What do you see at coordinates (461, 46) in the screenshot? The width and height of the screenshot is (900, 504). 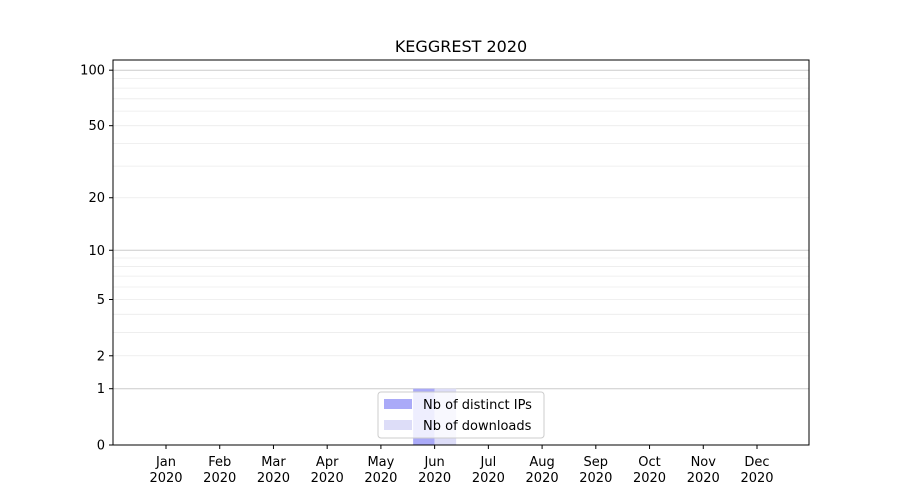 I see `chart-title: KEGGREST 2020` at bounding box center [461, 46].